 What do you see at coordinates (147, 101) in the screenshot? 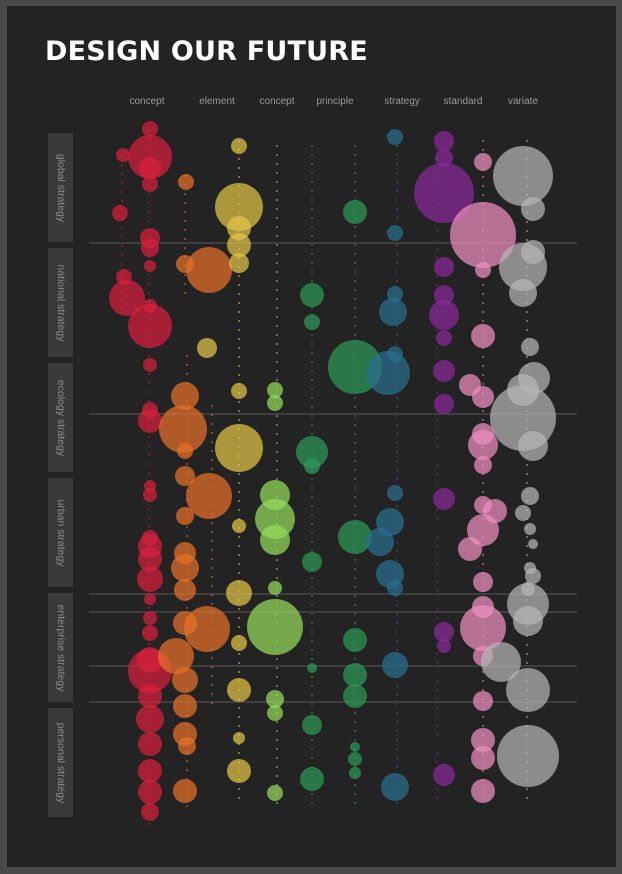
I see `column-label-concept: concept` at bounding box center [147, 101].